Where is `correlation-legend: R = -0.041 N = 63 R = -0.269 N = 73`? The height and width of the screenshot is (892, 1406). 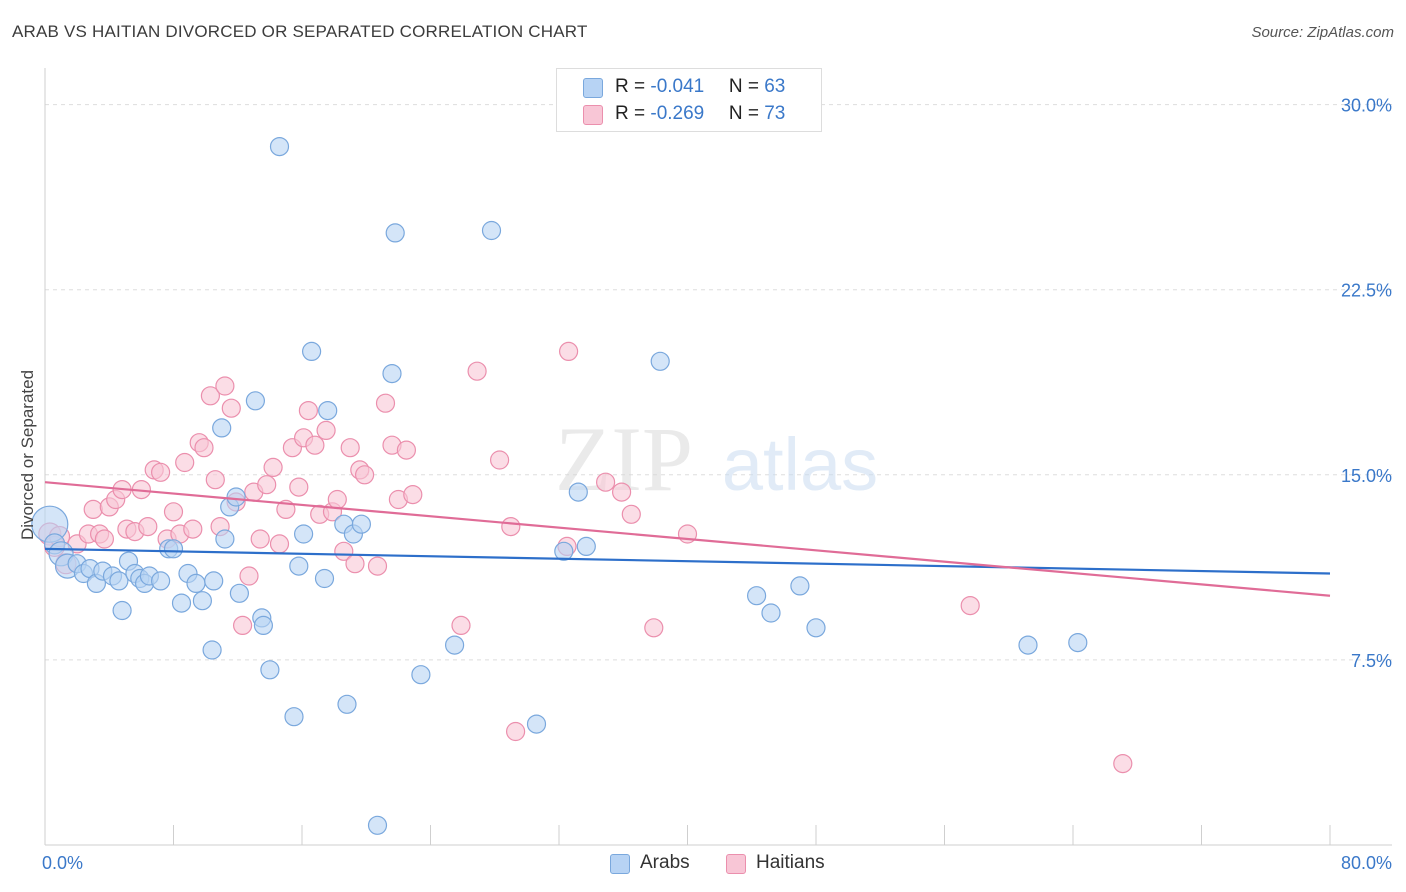 correlation-legend: R = -0.041 N = 63 R = -0.269 N = 73 is located at coordinates (689, 100).